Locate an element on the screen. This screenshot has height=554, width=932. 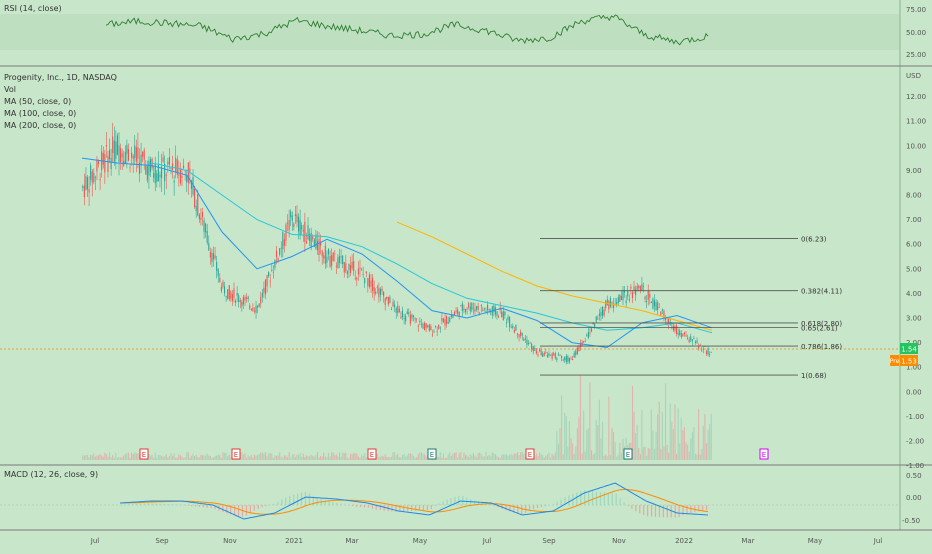
event-marker-label: E is located at coordinates (764, 455).